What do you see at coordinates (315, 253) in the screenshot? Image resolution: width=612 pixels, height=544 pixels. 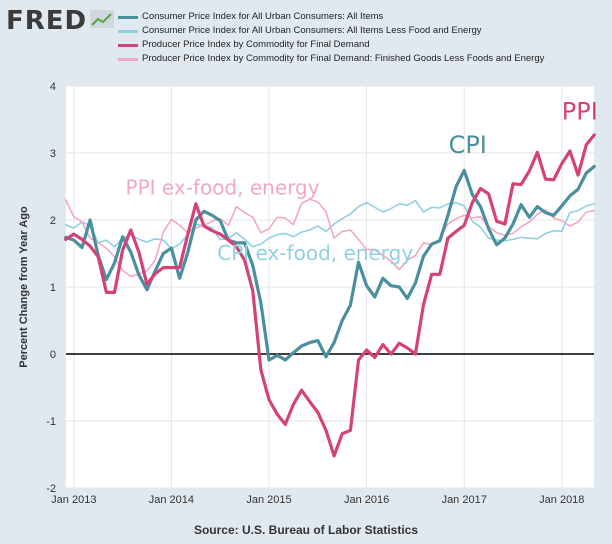 I see `annotation-label: CPI ex-food, energy` at bounding box center [315, 253].